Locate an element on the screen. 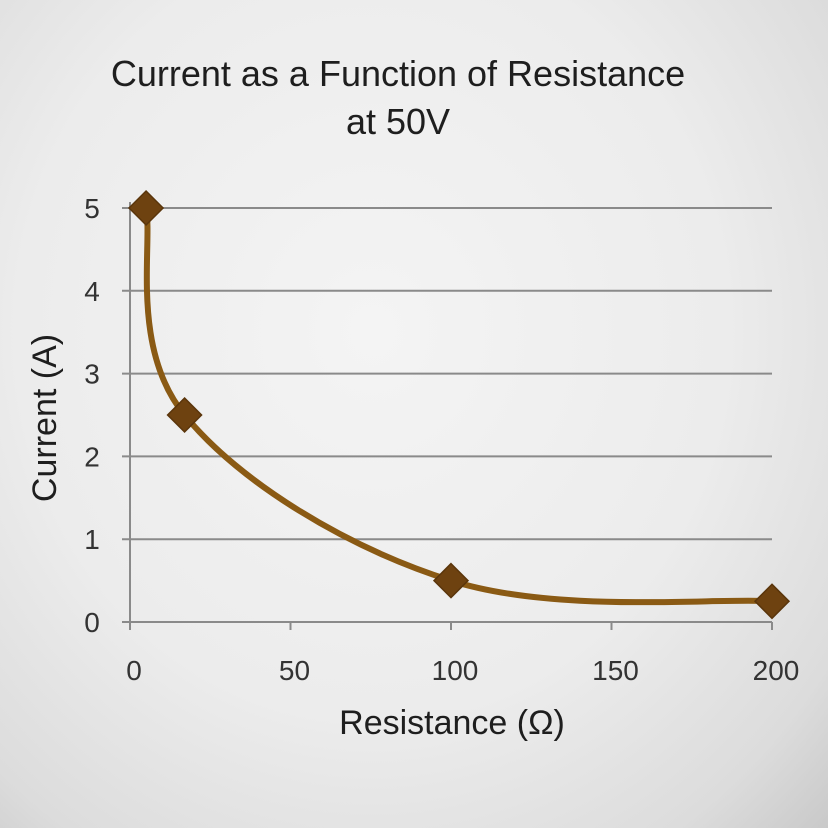  x-axis-label: Resistance (Ω) is located at coordinates (452, 723).